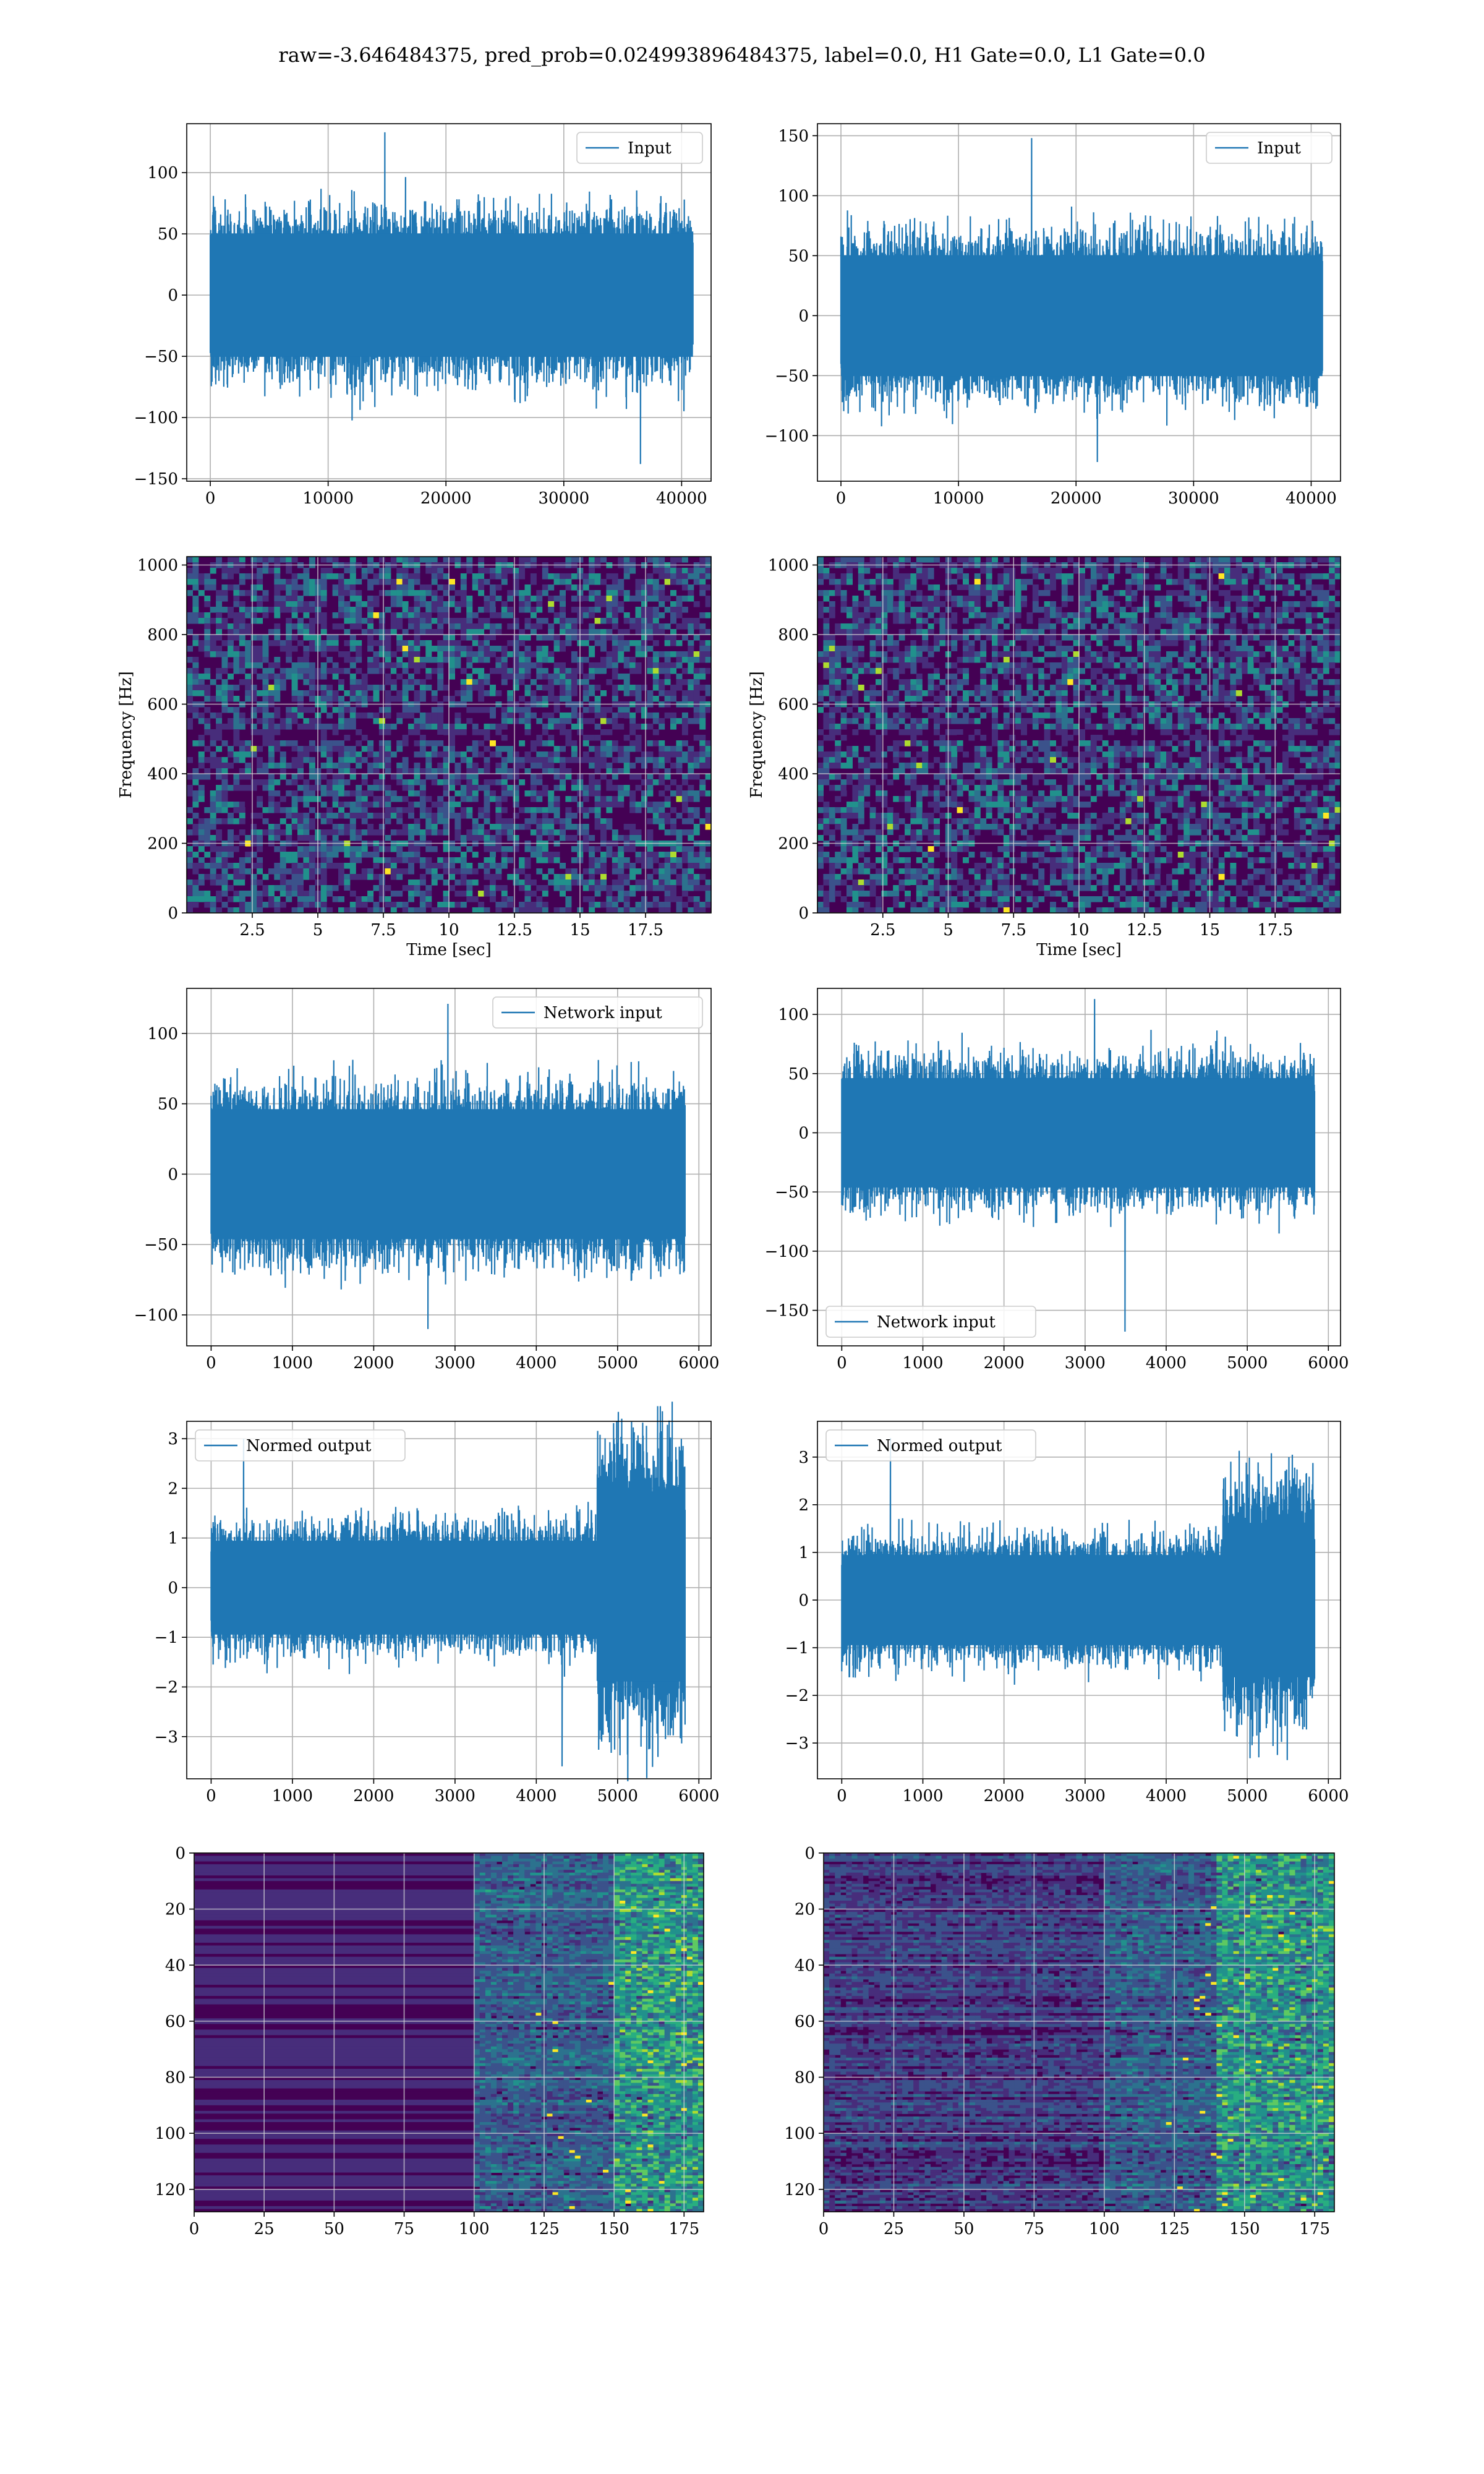 The height and width of the screenshot is (2474, 1484). I want to click on y-tick-label: 100, so click(793, 196).